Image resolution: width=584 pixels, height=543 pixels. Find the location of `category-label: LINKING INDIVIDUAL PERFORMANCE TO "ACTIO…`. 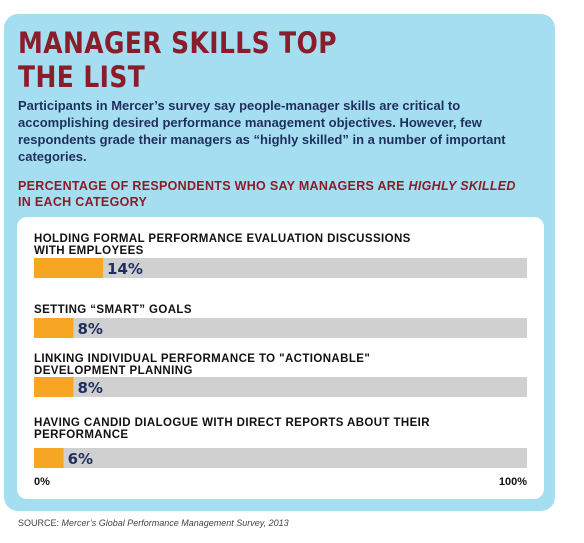

category-label: LINKING INDIVIDUAL PERFORMANCE TO "ACTIO… is located at coordinates (202, 359).